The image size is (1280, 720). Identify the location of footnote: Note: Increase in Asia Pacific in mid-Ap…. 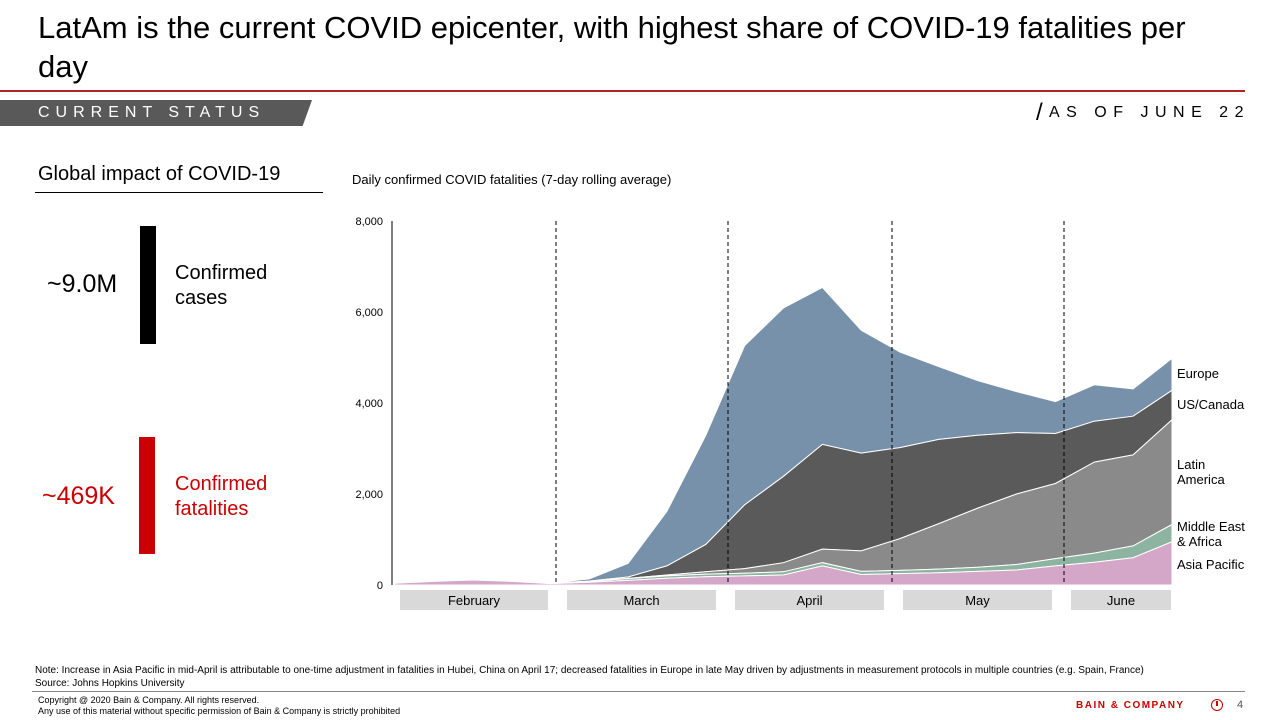
(589, 677).